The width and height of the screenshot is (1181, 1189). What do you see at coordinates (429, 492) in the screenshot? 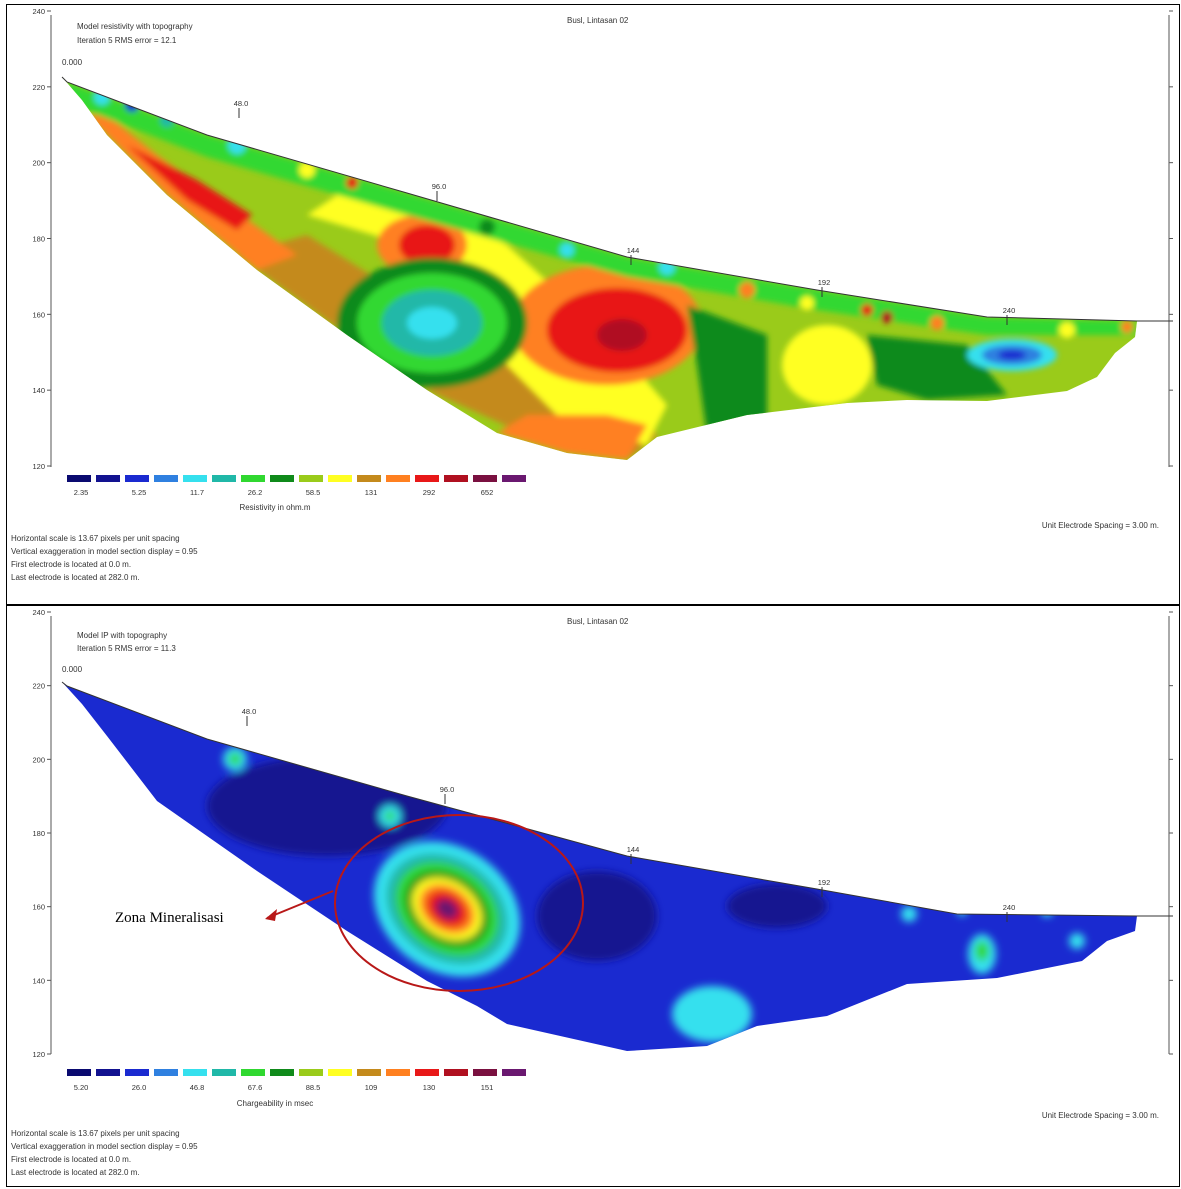
I see `legend-label: 292` at bounding box center [429, 492].